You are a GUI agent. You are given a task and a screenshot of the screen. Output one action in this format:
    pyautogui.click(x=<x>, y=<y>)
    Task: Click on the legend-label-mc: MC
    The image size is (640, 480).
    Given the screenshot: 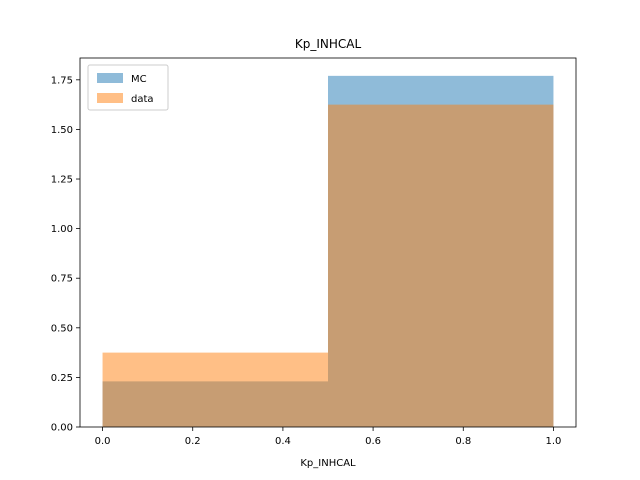 What is the action you would take?
    pyautogui.click(x=139, y=79)
    